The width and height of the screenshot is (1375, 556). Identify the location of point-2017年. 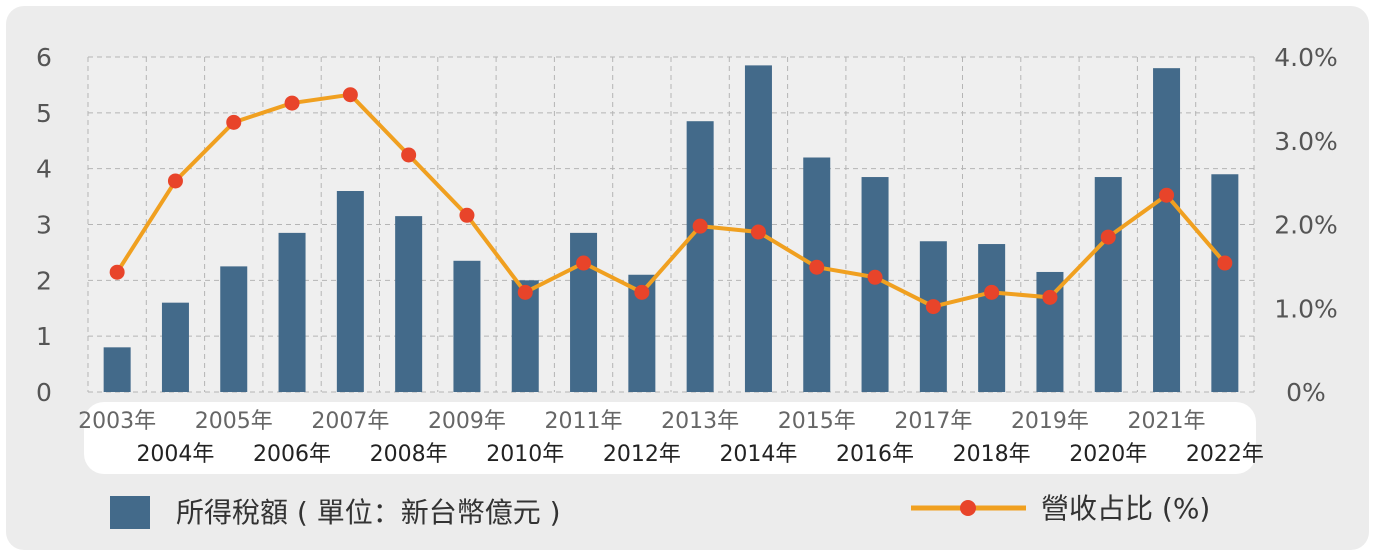
(933, 307).